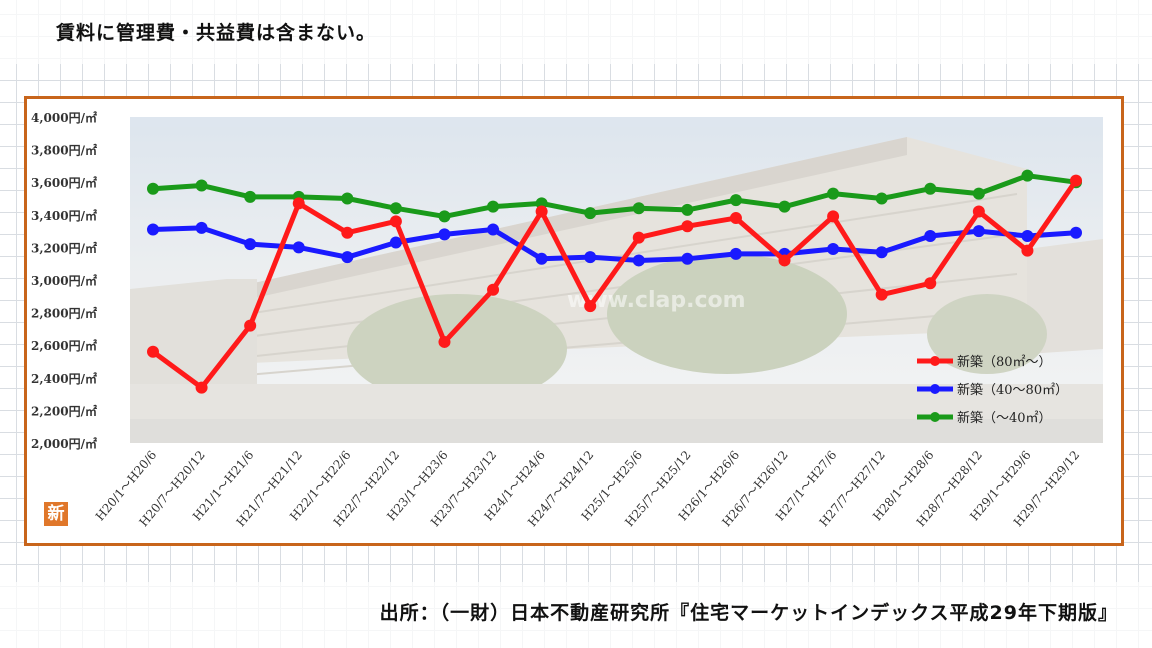  Describe the element at coordinates (64, 280) in the screenshot. I see `y-tick-label: 3,000円/㎡` at that location.